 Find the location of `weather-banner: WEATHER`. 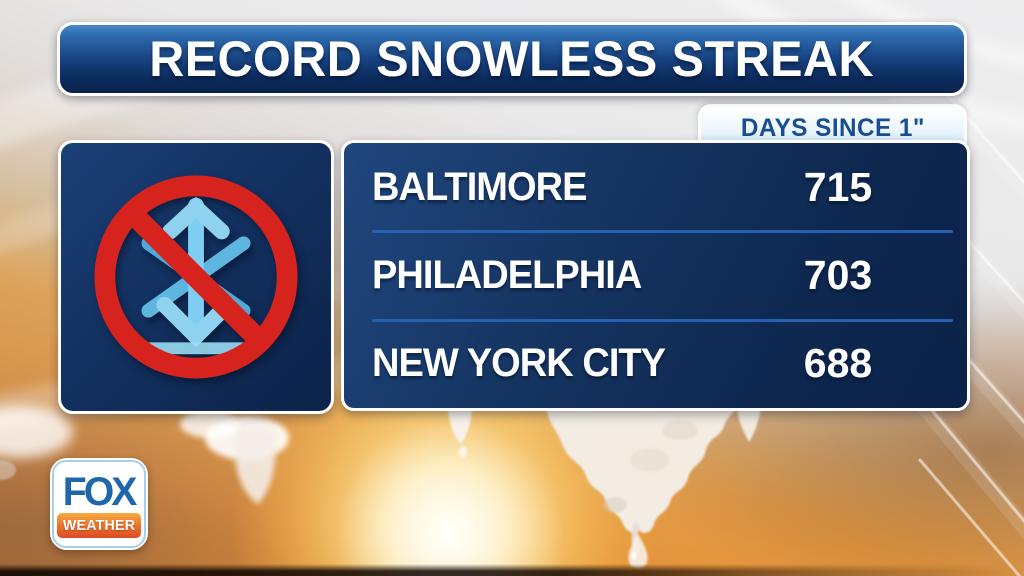

weather-banner: WEATHER is located at coordinates (99, 525).